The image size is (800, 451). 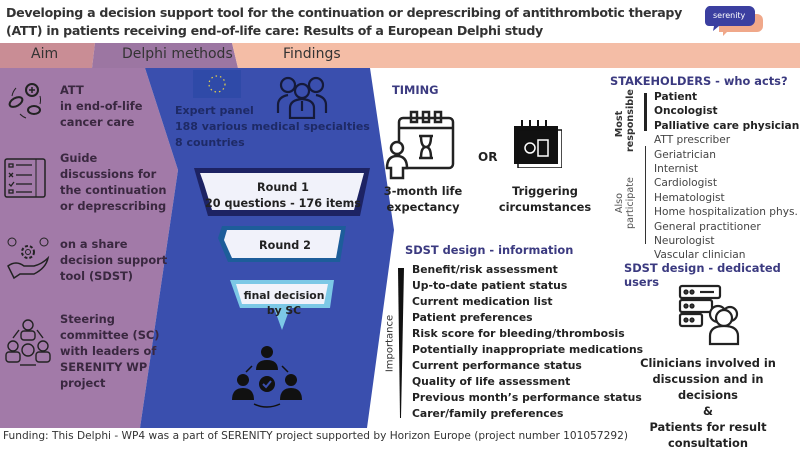 I want to click on timing-option-life-expectancy: 3-month life expectancy, so click(x=423, y=199).